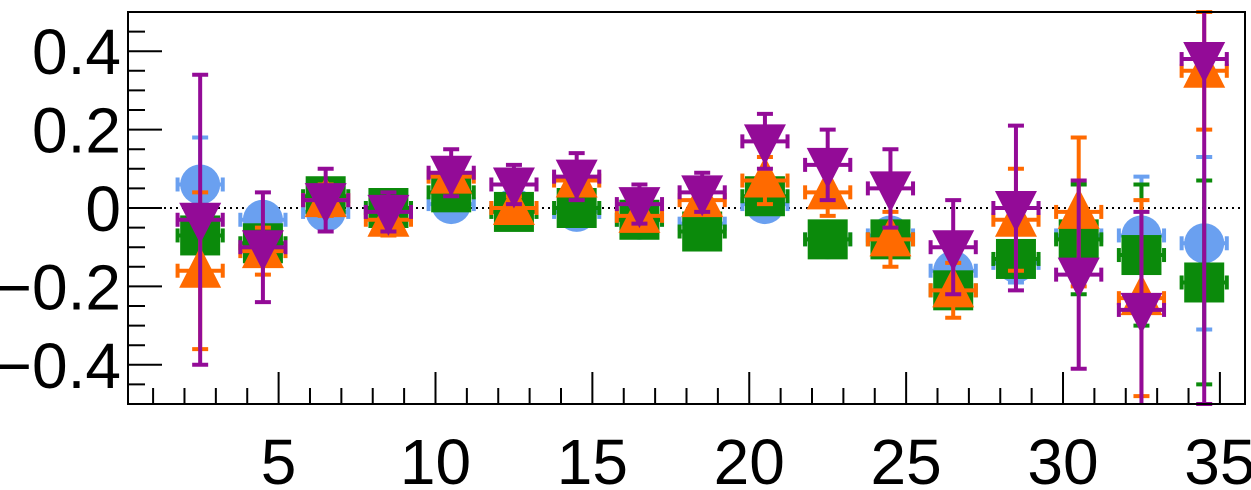  What do you see at coordinates (76, 131) in the screenshot?
I see `y-tick-label: 0.2` at bounding box center [76, 131].